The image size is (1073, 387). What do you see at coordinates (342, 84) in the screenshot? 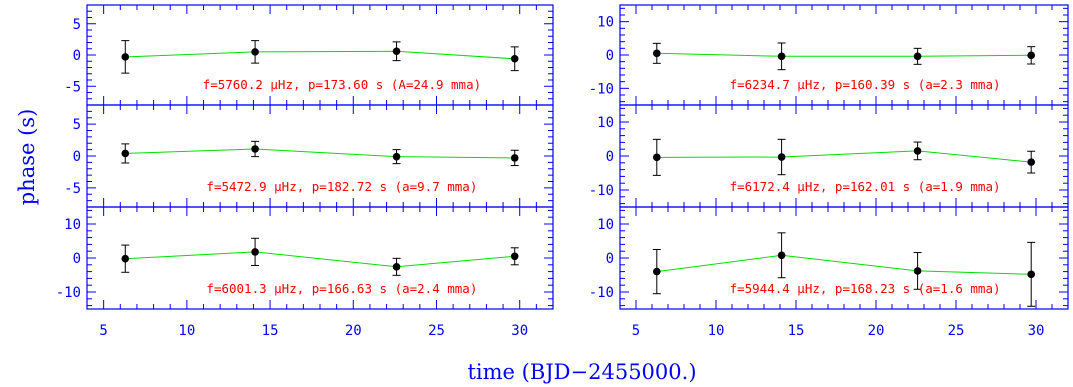
I see `panel-annotation: f=5760.2 μHz, p=173.60 s (A=24.9 mma)` at bounding box center [342, 84].